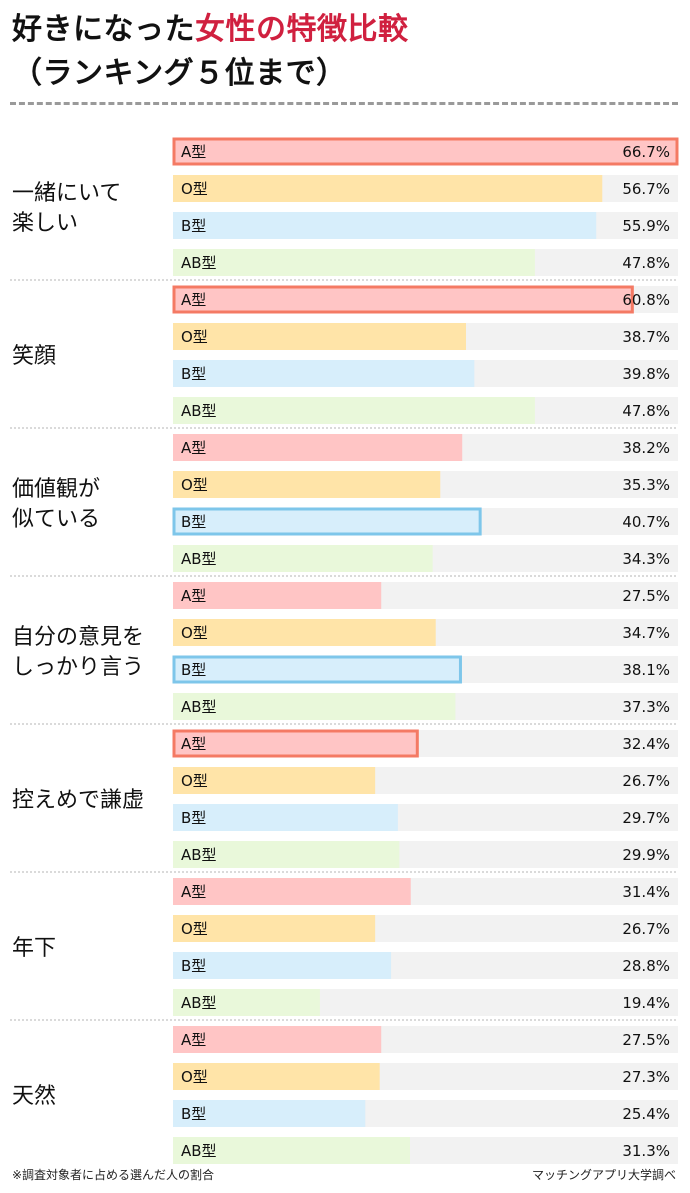  I want to click on category-label: 一緒にいて, so click(66, 193).